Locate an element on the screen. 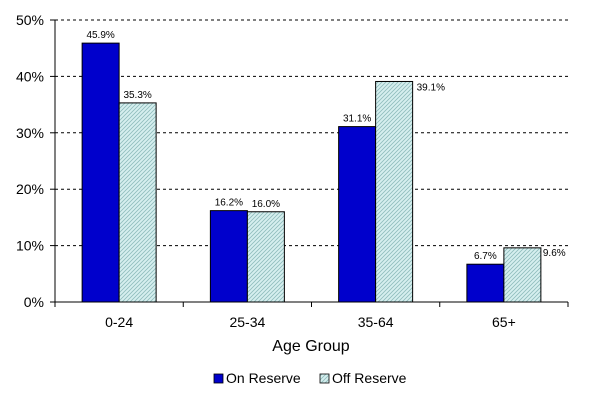  y-tick-label: 20% is located at coordinates (30, 189).